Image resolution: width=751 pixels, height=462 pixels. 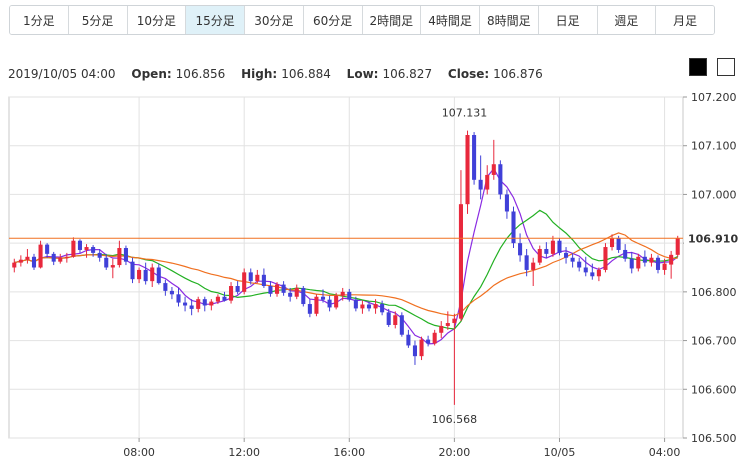 What do you see at coordinates (518, 74) in the screenshot?
I see `close-value: 106.876` at bounding box center [518, 74].